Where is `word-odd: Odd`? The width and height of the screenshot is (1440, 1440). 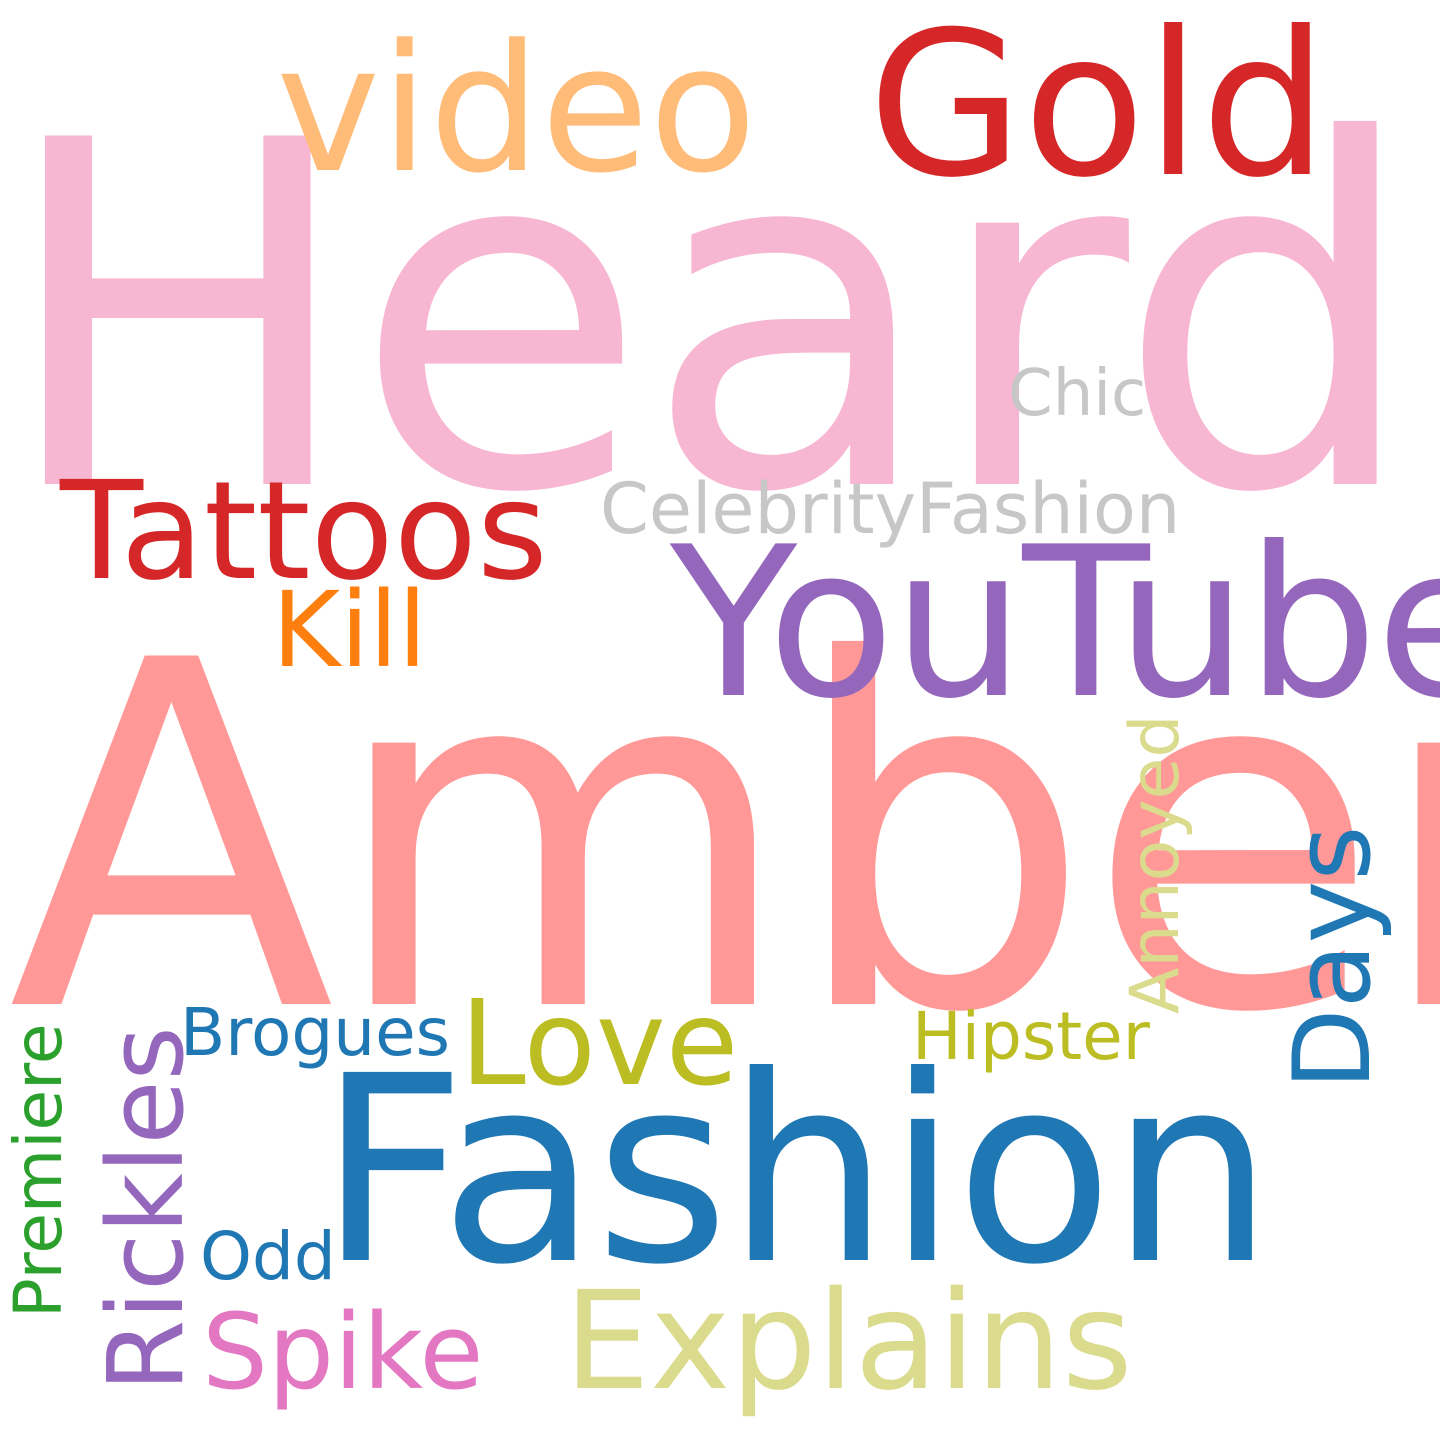 word-odd: Odd is located at coordinates (268, 1256).